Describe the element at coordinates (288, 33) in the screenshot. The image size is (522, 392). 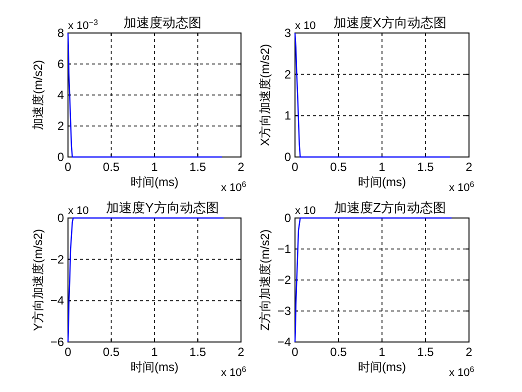
I see `y-tick-label: 3` at that location.